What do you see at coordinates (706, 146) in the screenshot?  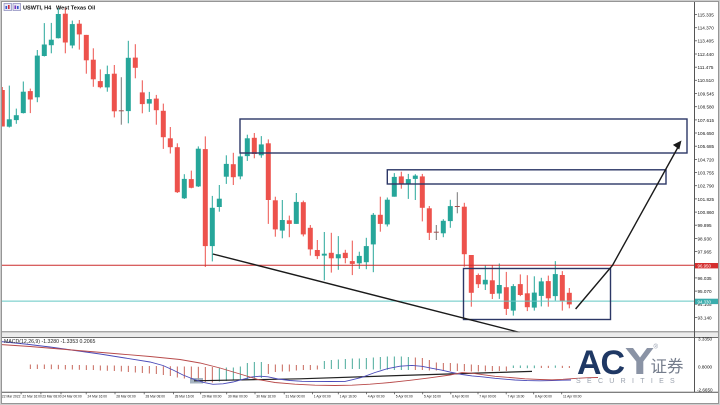 I see `svg-text: 105.685` at bounding box center [706, 146].